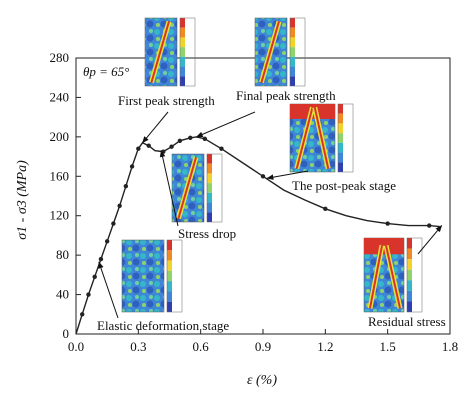 This screenshot has height=402, width=474. What do you see at coordinates (60, 136) in the screenshot?
I see `y-tick-label: 200` at bounding box center [60, 136].